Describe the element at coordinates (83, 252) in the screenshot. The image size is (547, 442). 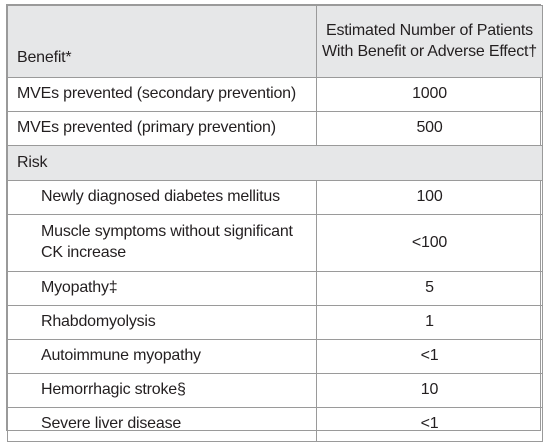
I see `row-label-line-2: CK increase` at that location.